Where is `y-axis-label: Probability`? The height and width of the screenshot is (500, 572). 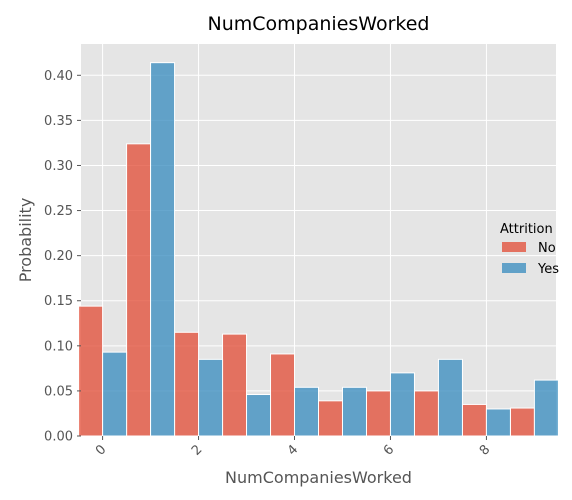 y-axis-label: Probability is located at coordinates (25, 240).